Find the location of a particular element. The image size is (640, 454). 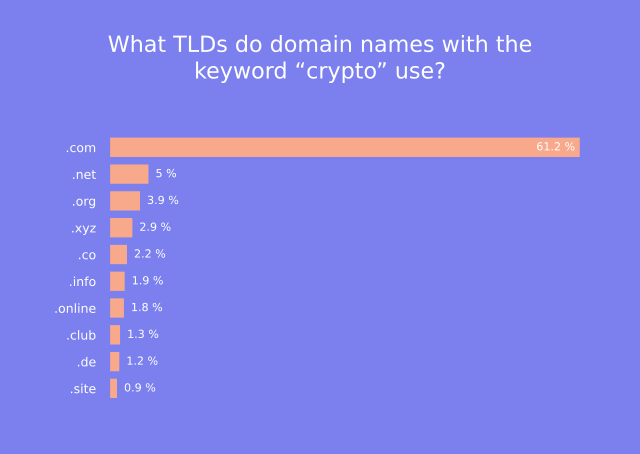

y-tick-label: .de is located at coordinates (87, 361).